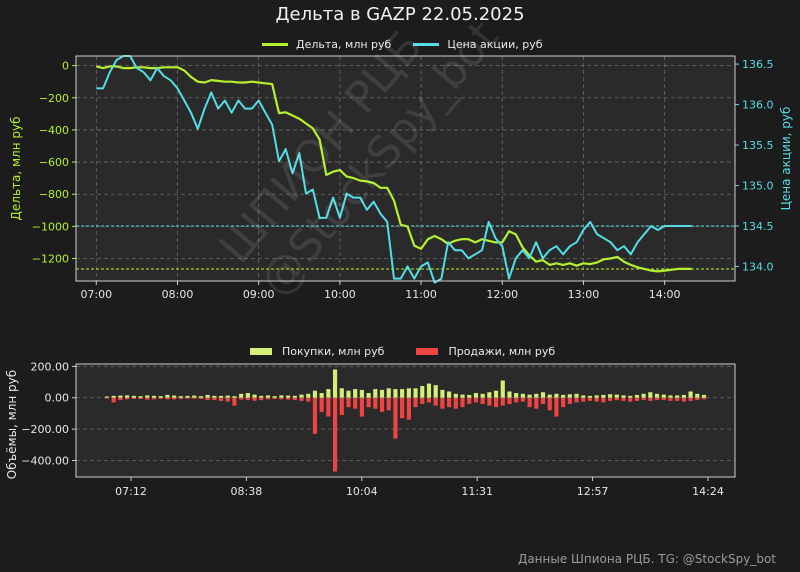 The width and height of the screenshot is (800, 572). Describe the element at coordinates (421, 294) in the screenshot. I see `top-x-tick-label: 11:00` at that location.